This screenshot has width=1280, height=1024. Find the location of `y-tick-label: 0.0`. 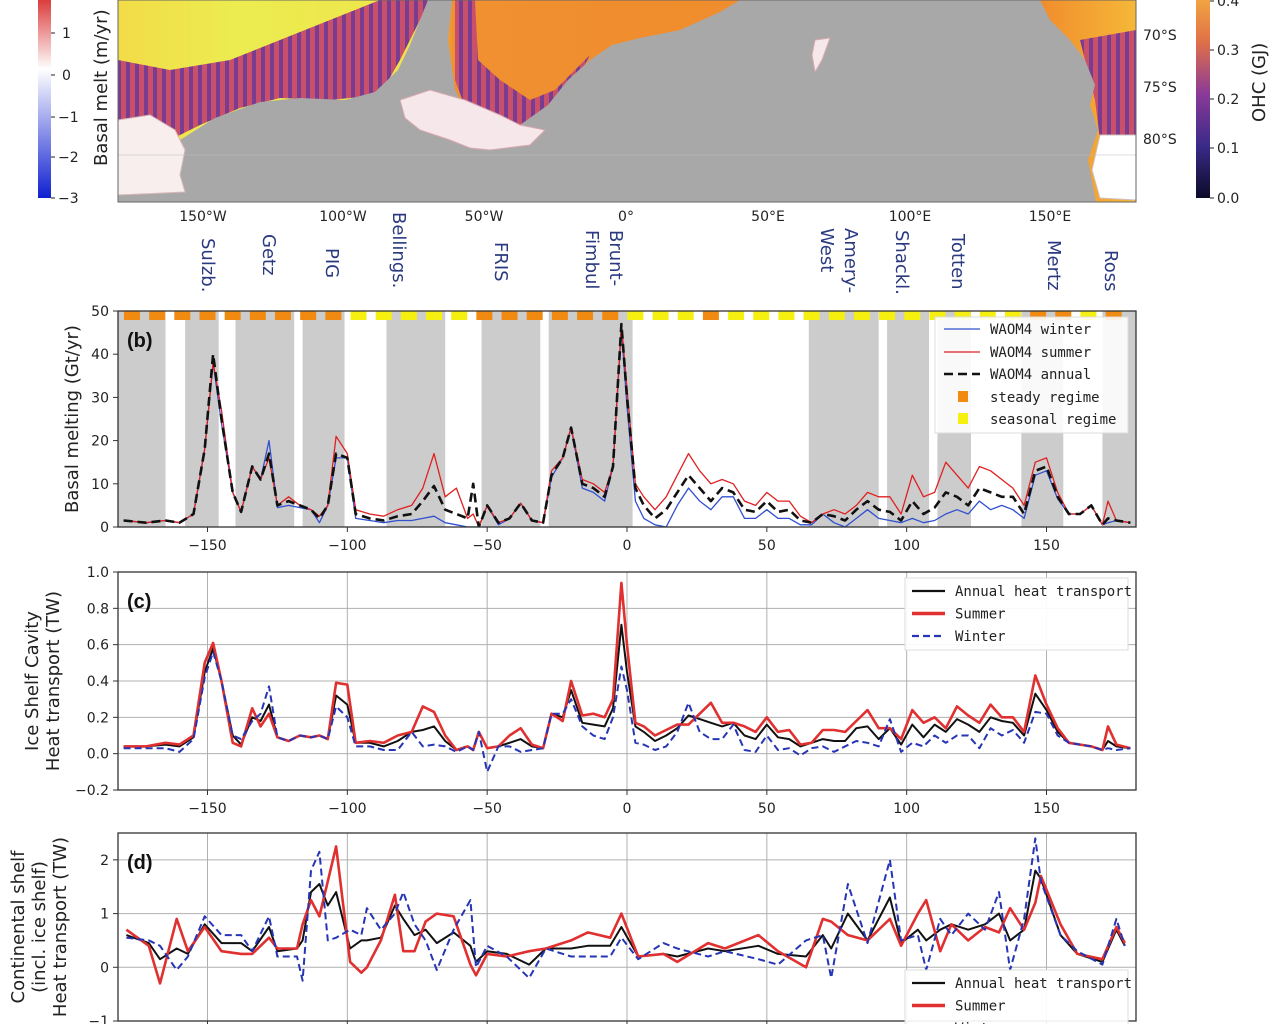

y-tick-label: 0.0 is located at coordinates (98, 755).